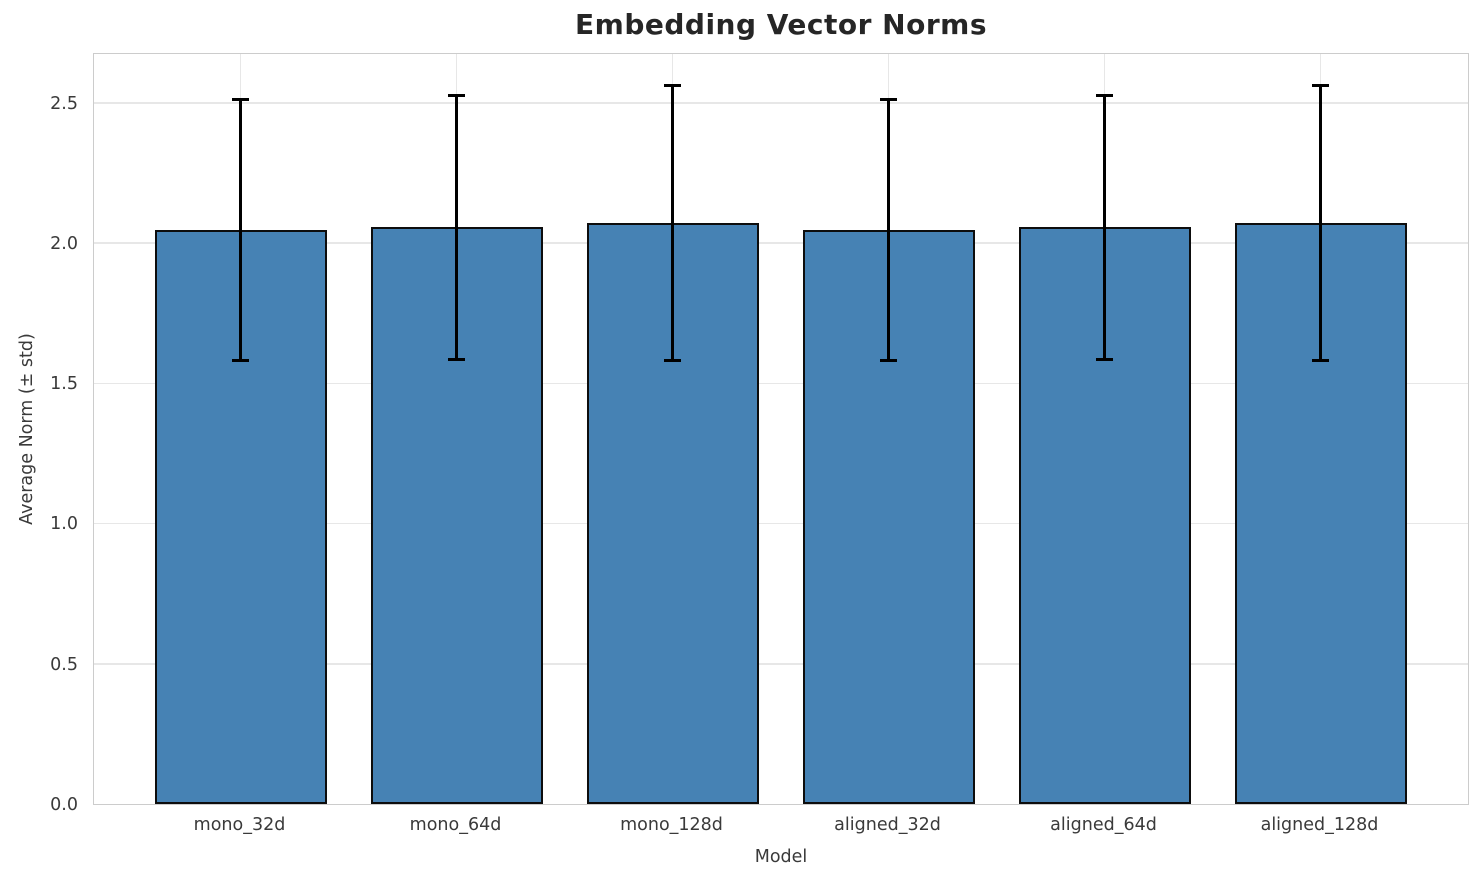 This screenshot has height=885, width=1484. Describe the element at coordinates (672, 86) in the screenshot. I see `error-cap-top-mono_128d` at that location.